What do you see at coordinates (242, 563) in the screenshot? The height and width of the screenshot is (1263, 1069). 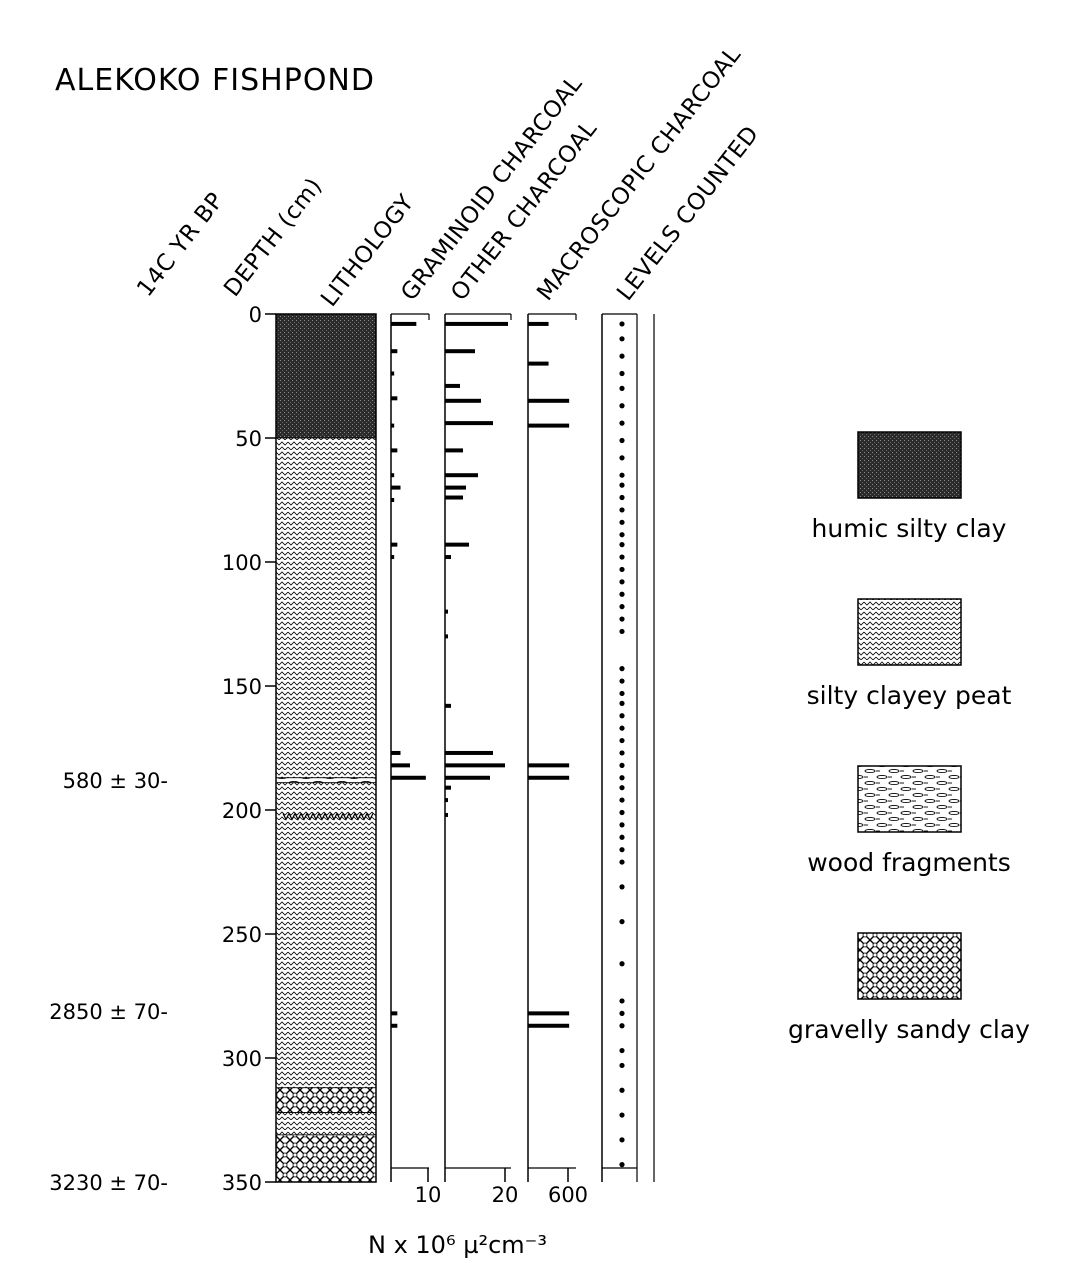 I see `depth-tick-label: 100` at bounding box center [242, 563].